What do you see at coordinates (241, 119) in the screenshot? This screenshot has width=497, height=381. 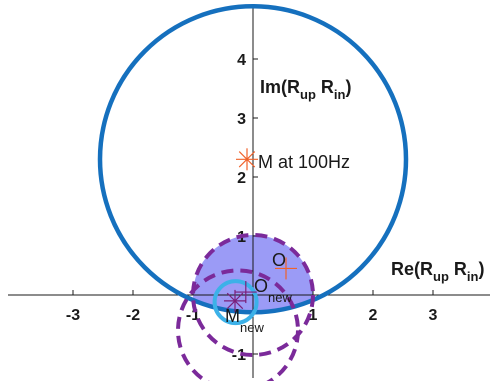 I see `y-tick-label: 3` at bounding box center [241, 119].